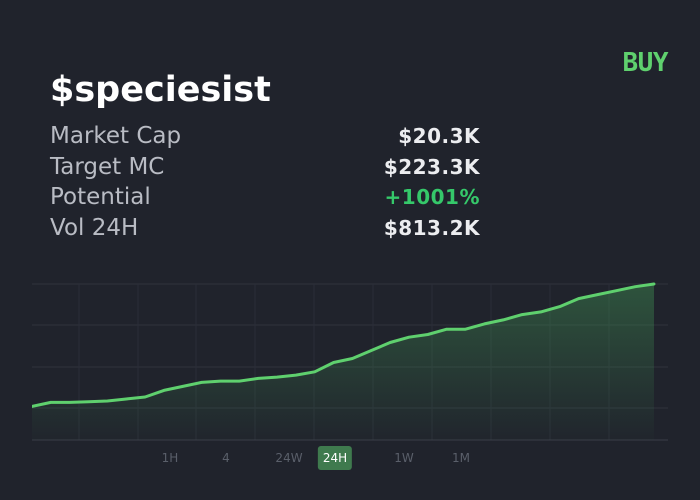 The image size is (700, 500). Describe the element at coordinates (226, 458) in the screenshot. I see `timeframe-4: 4` at that location.